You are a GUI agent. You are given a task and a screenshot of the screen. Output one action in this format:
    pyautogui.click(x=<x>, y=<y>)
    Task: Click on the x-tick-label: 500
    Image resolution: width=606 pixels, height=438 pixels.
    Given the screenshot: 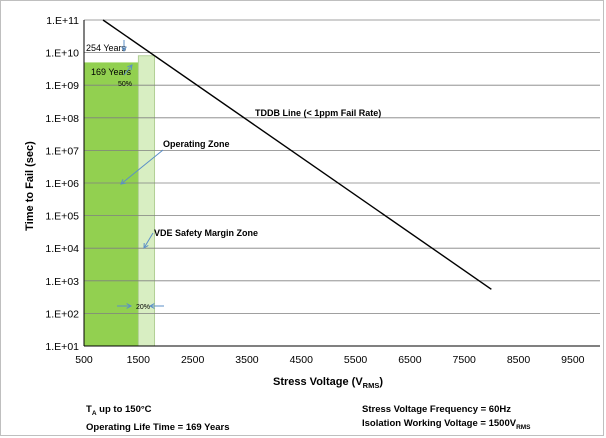 What is the action you would take?
    pyautogui.click(x=84, y=360)
    